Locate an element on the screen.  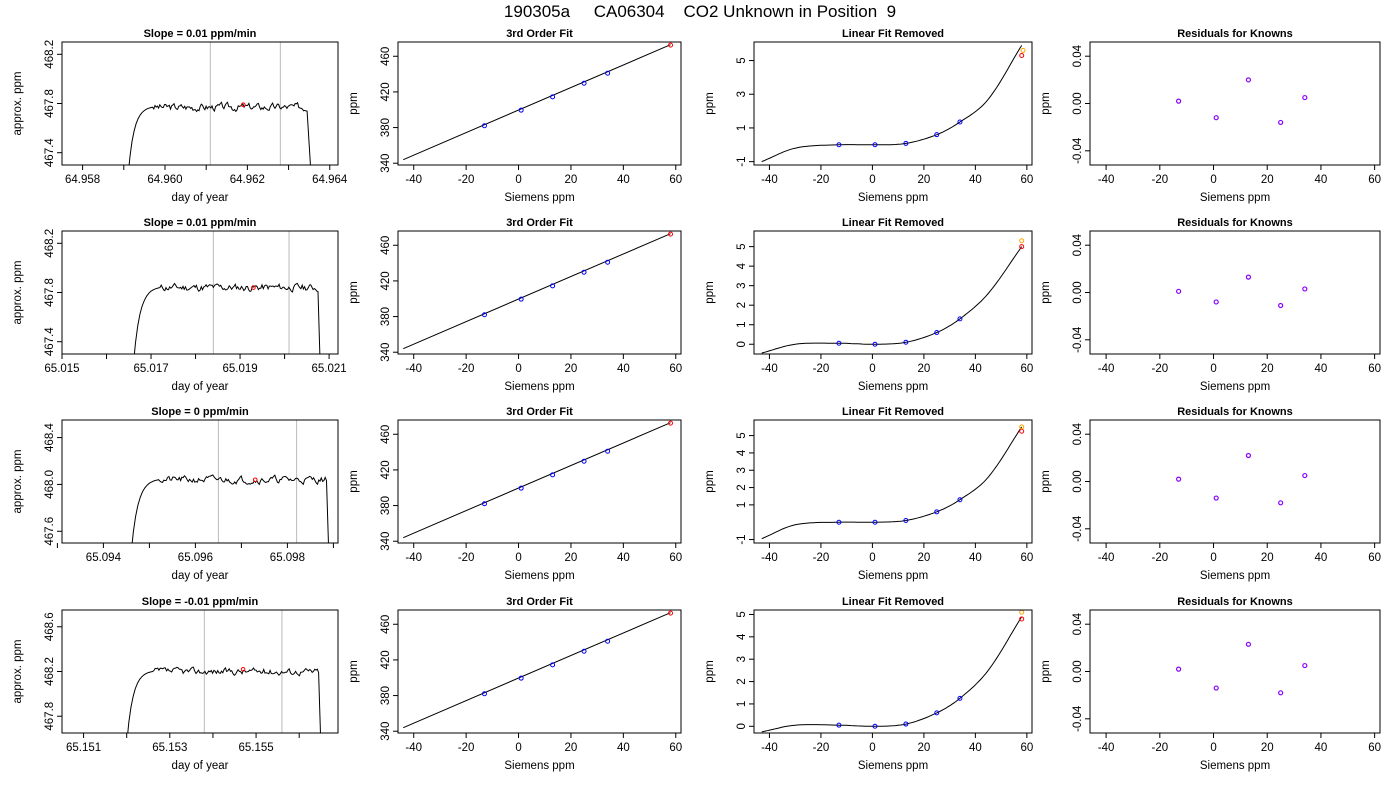
y-tick-label: 0.04 is located at coordinates (1078, 244).